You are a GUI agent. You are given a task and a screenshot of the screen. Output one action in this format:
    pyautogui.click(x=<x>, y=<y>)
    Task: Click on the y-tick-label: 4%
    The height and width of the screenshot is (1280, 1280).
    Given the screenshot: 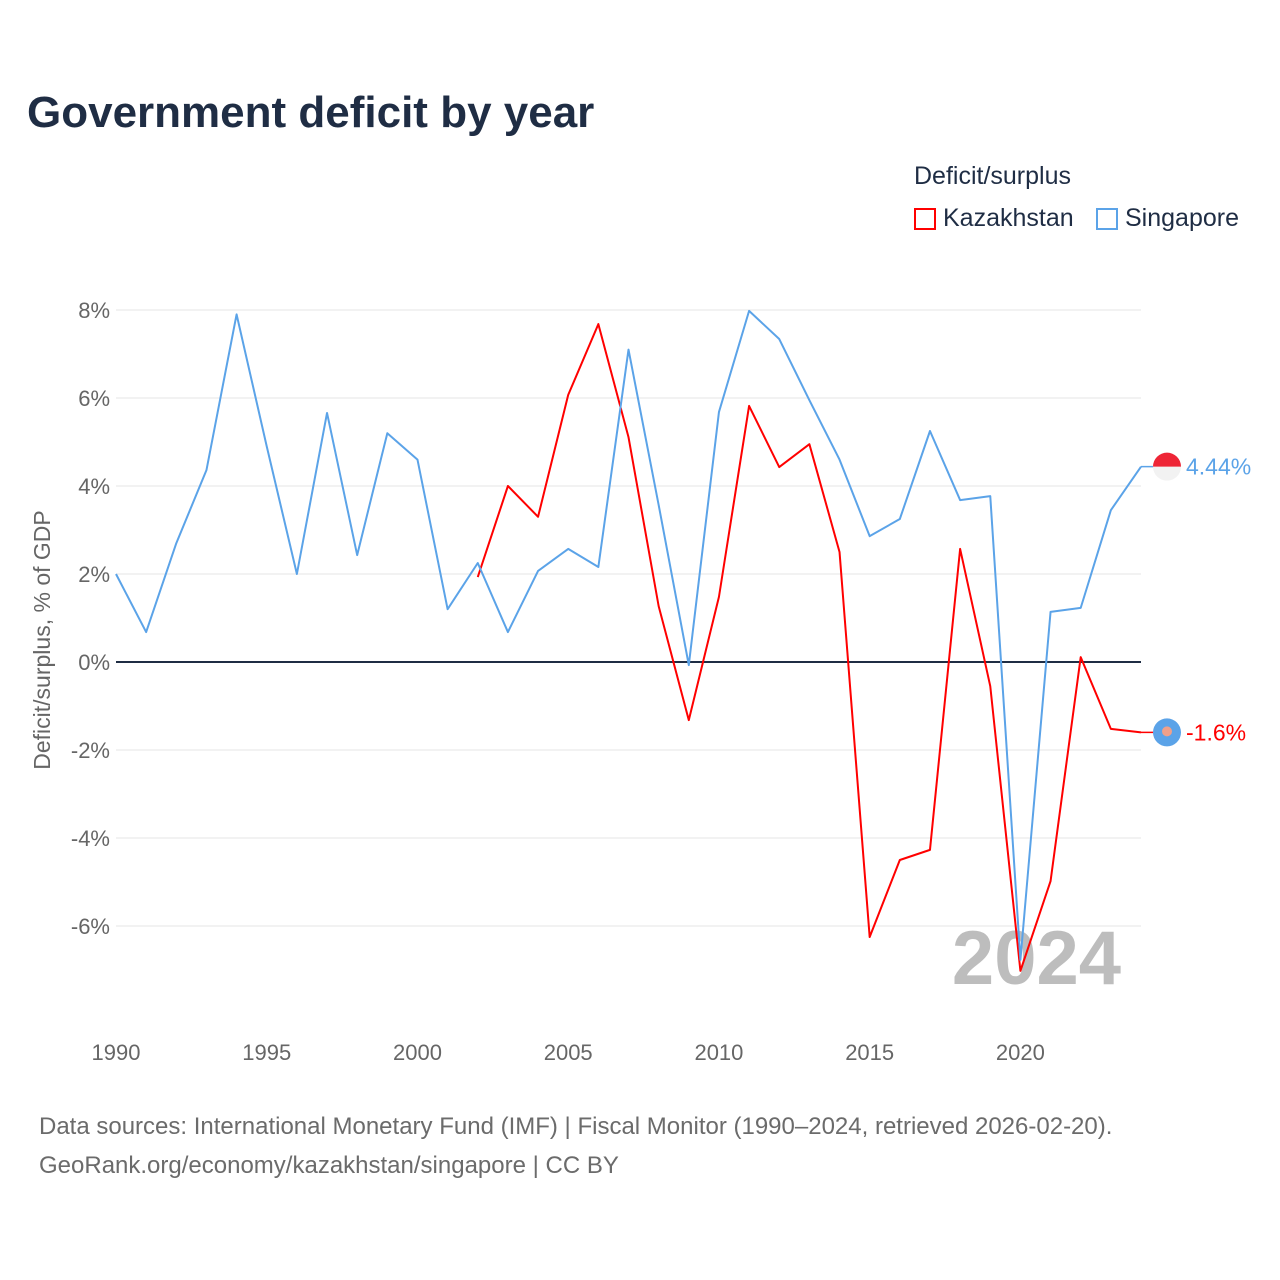 What is the action you would take?
    pyautogui.click(x=94, y=486)
    